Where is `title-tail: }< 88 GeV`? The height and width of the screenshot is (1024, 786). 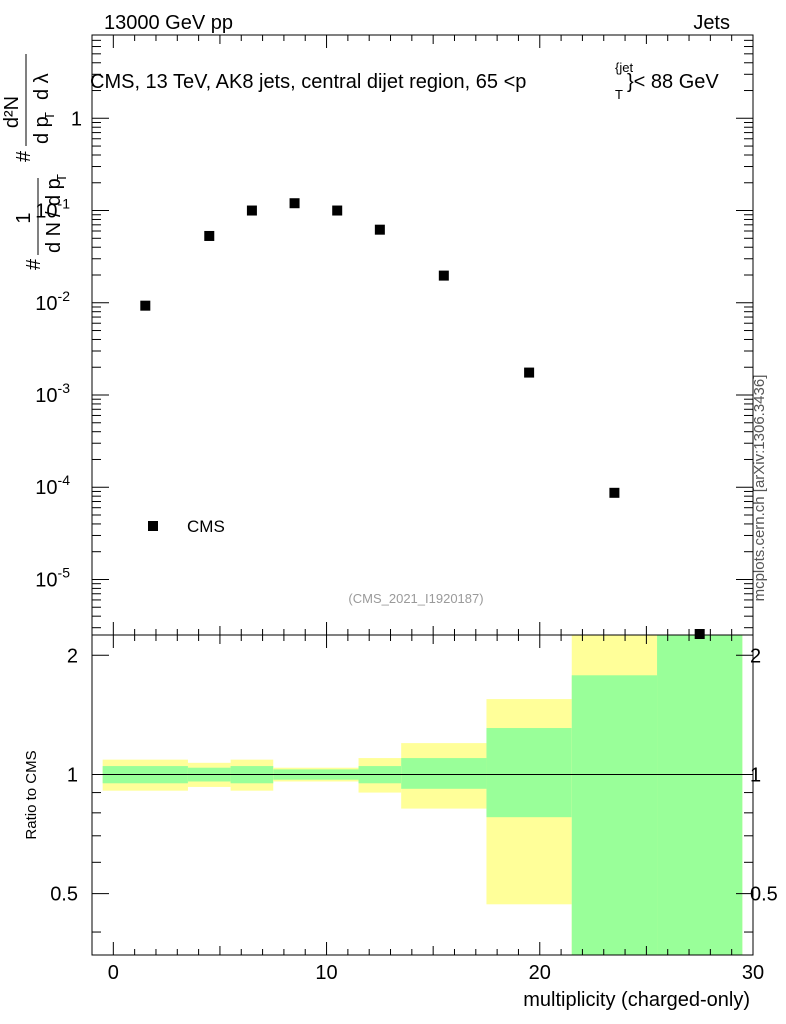
title-tail: }< 88 GeV is located at coordinates (673, 82).